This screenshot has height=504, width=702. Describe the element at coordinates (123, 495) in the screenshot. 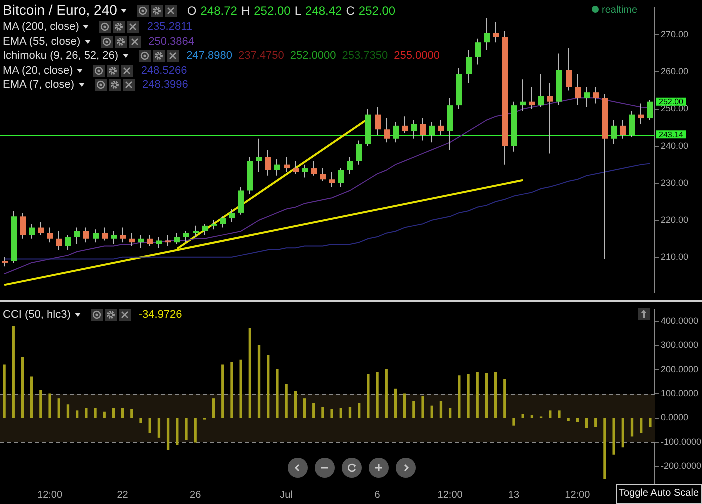

I see `x-tick-label: 22` at that location.